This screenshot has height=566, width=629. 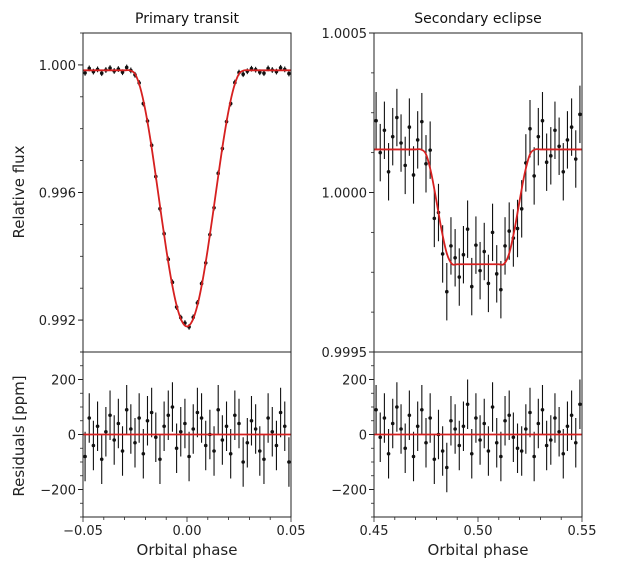 What do you see at coordinates (57, 321) in the screenshot?
I see `y-tick-label: 0.992` at bounding box center [57, 321].